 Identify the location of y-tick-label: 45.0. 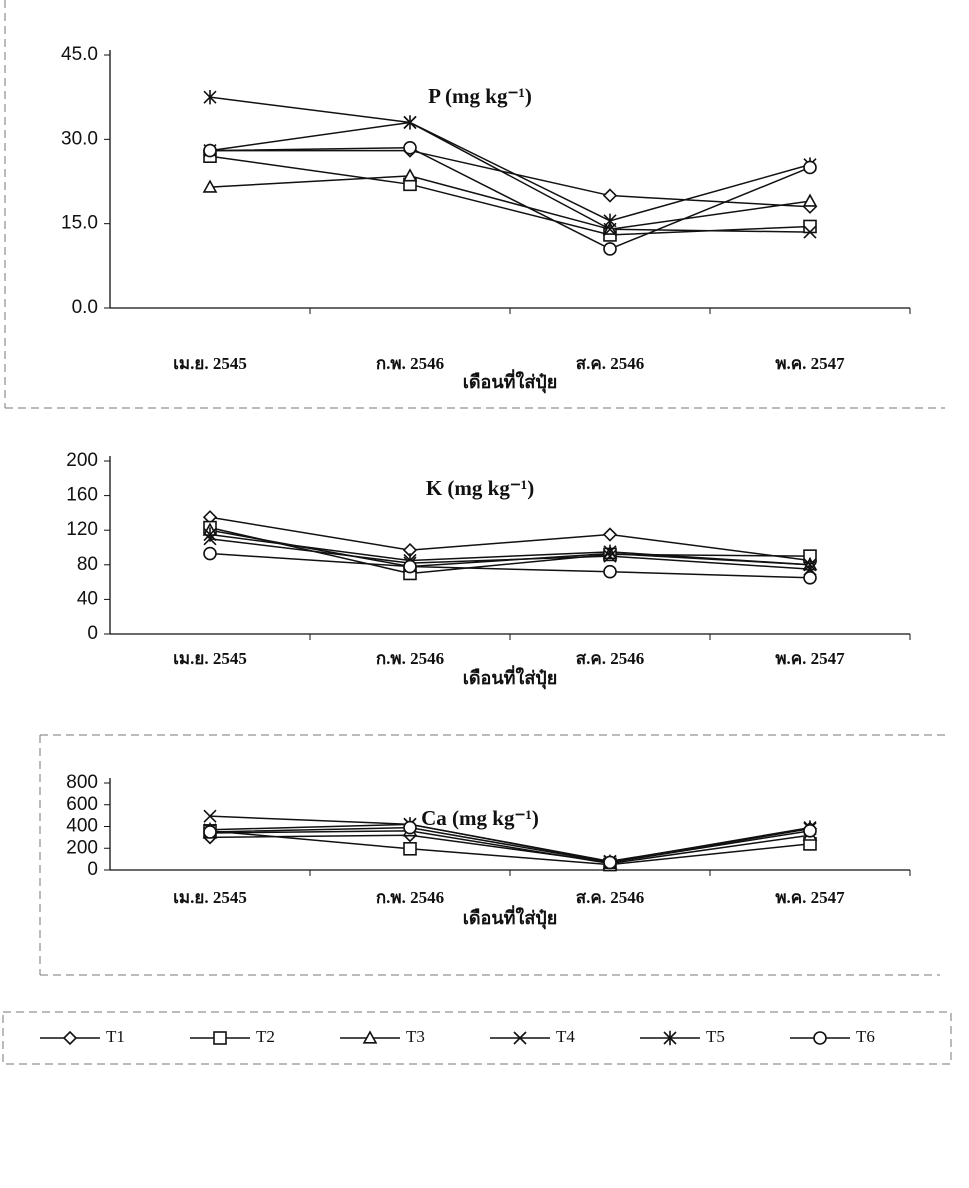
(79, 54).